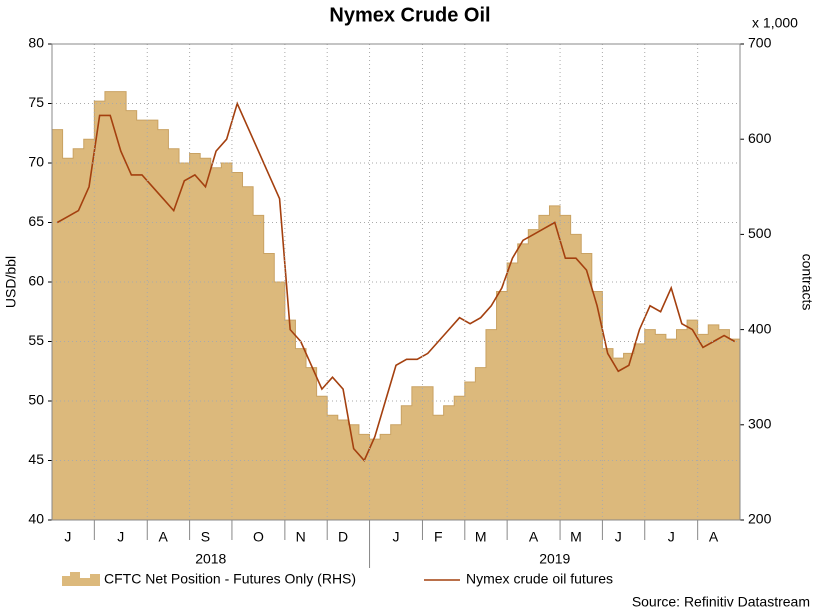 Image resolution: width=820 pixels, height=612 pixels. I want to click on y-tick-label: 40, so click(36, 519).